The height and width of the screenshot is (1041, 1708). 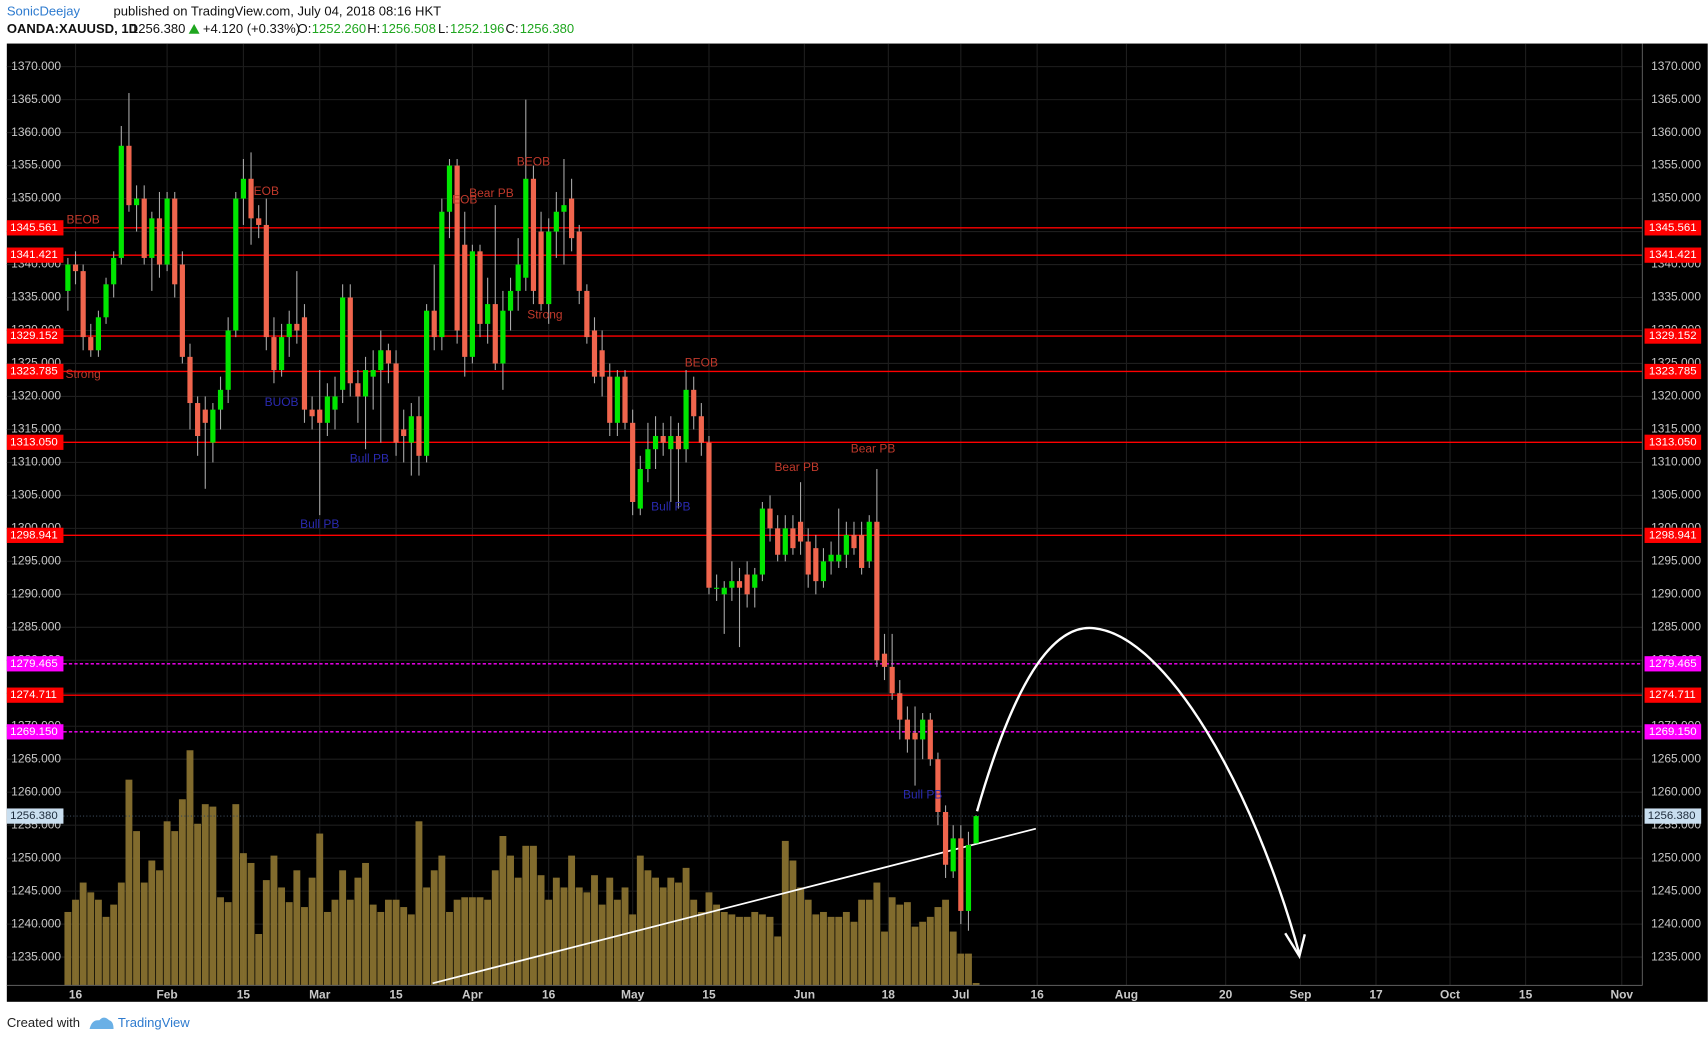 What do you see at coordinates (633, 994) in the screenshot?
I see `x-tick-label: May` at bounding box center [633, 994].